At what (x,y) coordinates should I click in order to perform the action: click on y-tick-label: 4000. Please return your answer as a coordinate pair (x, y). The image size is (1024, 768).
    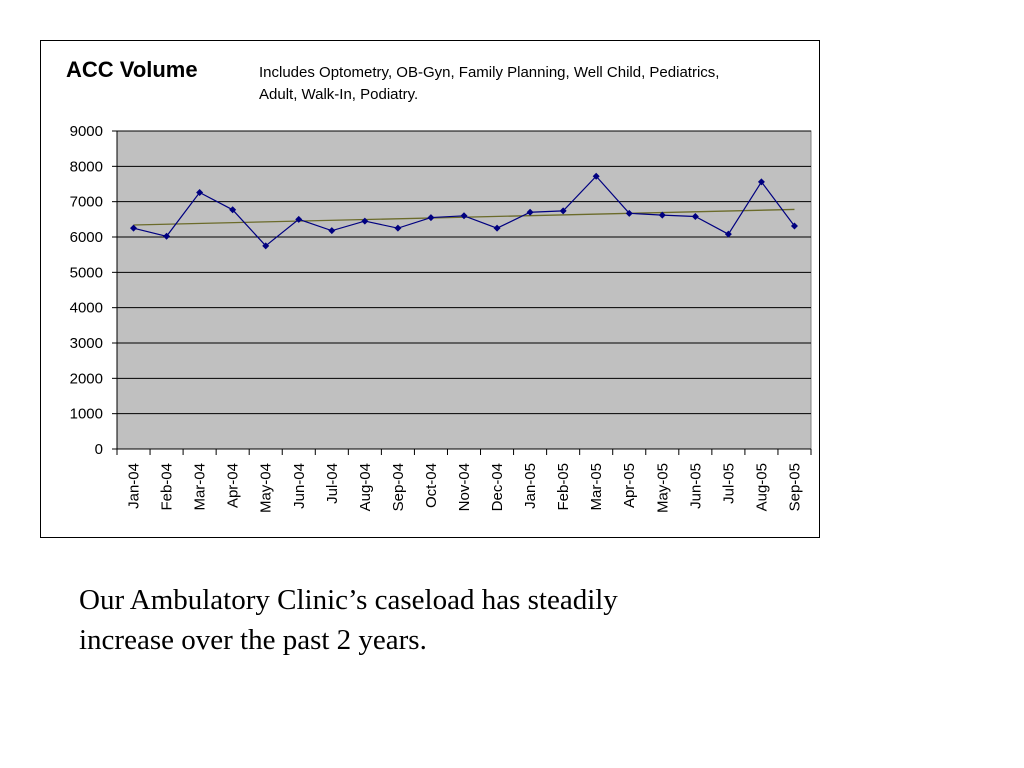
    Looking at the image, I should click on (86, 308).